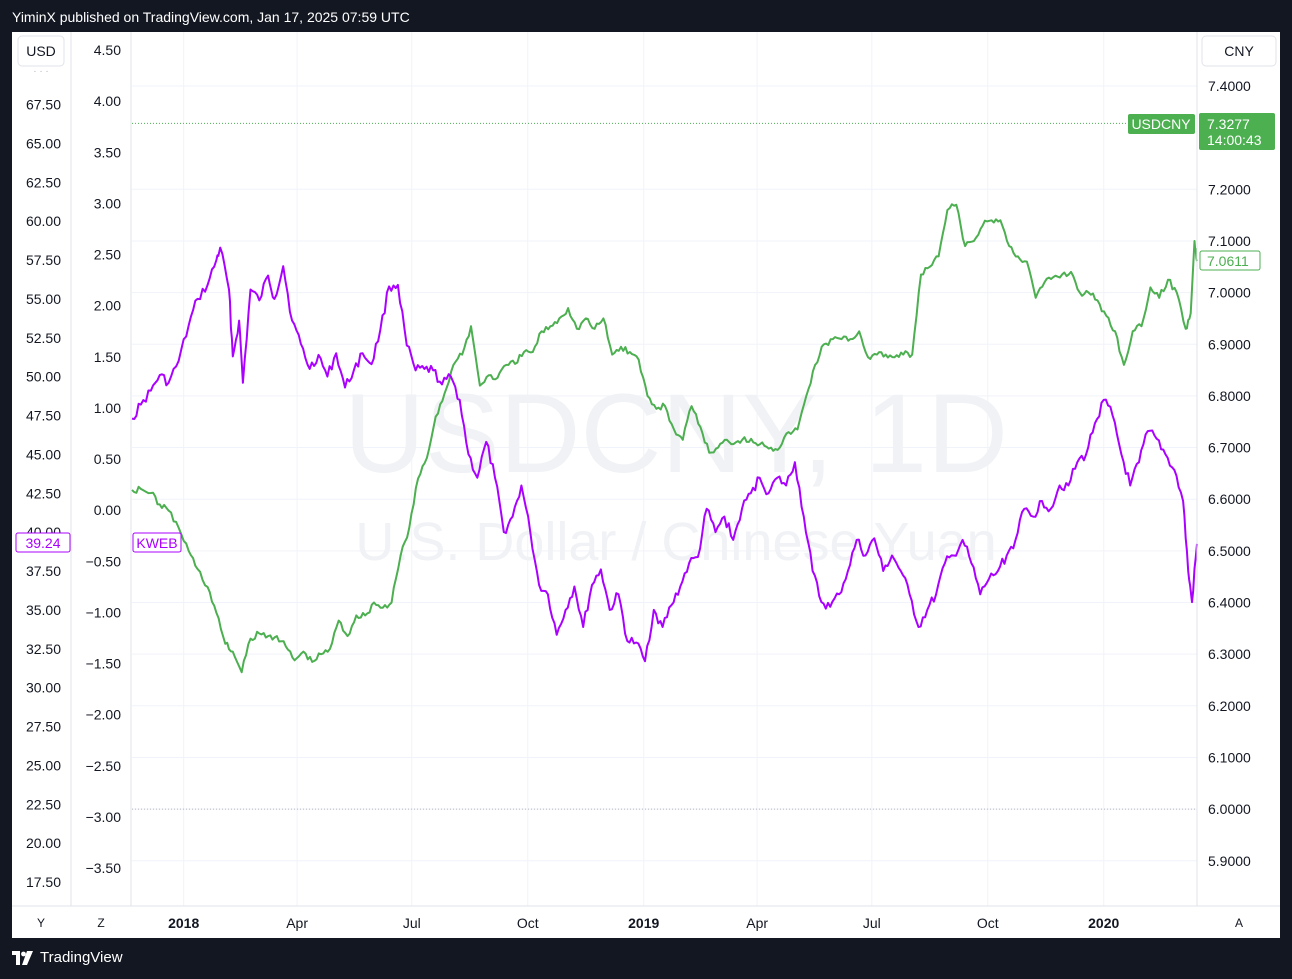 The width and height of the screenshot is (1292, 979). I want to click on tradingview-brand-text: TradingView, so click(81, 957).